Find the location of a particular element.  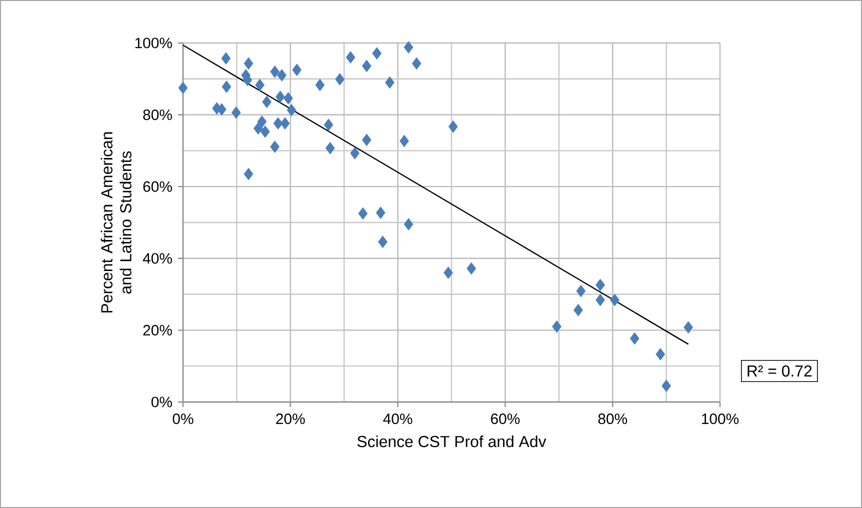

x-tick-label: 20% is located at coordinates (290, 419).